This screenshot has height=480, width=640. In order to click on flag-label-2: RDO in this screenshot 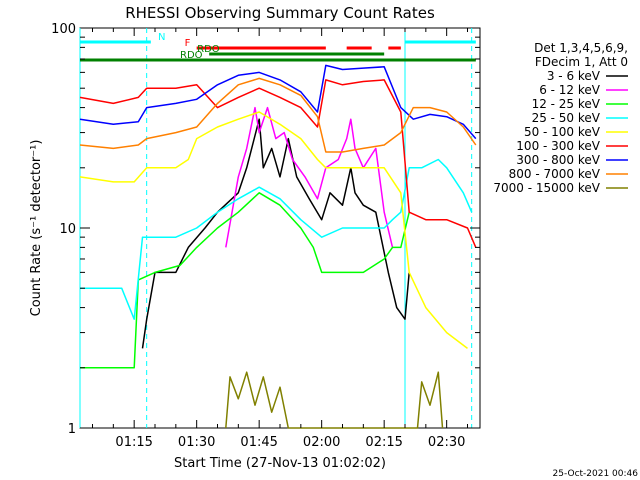, I will do `click(208, 49)`.